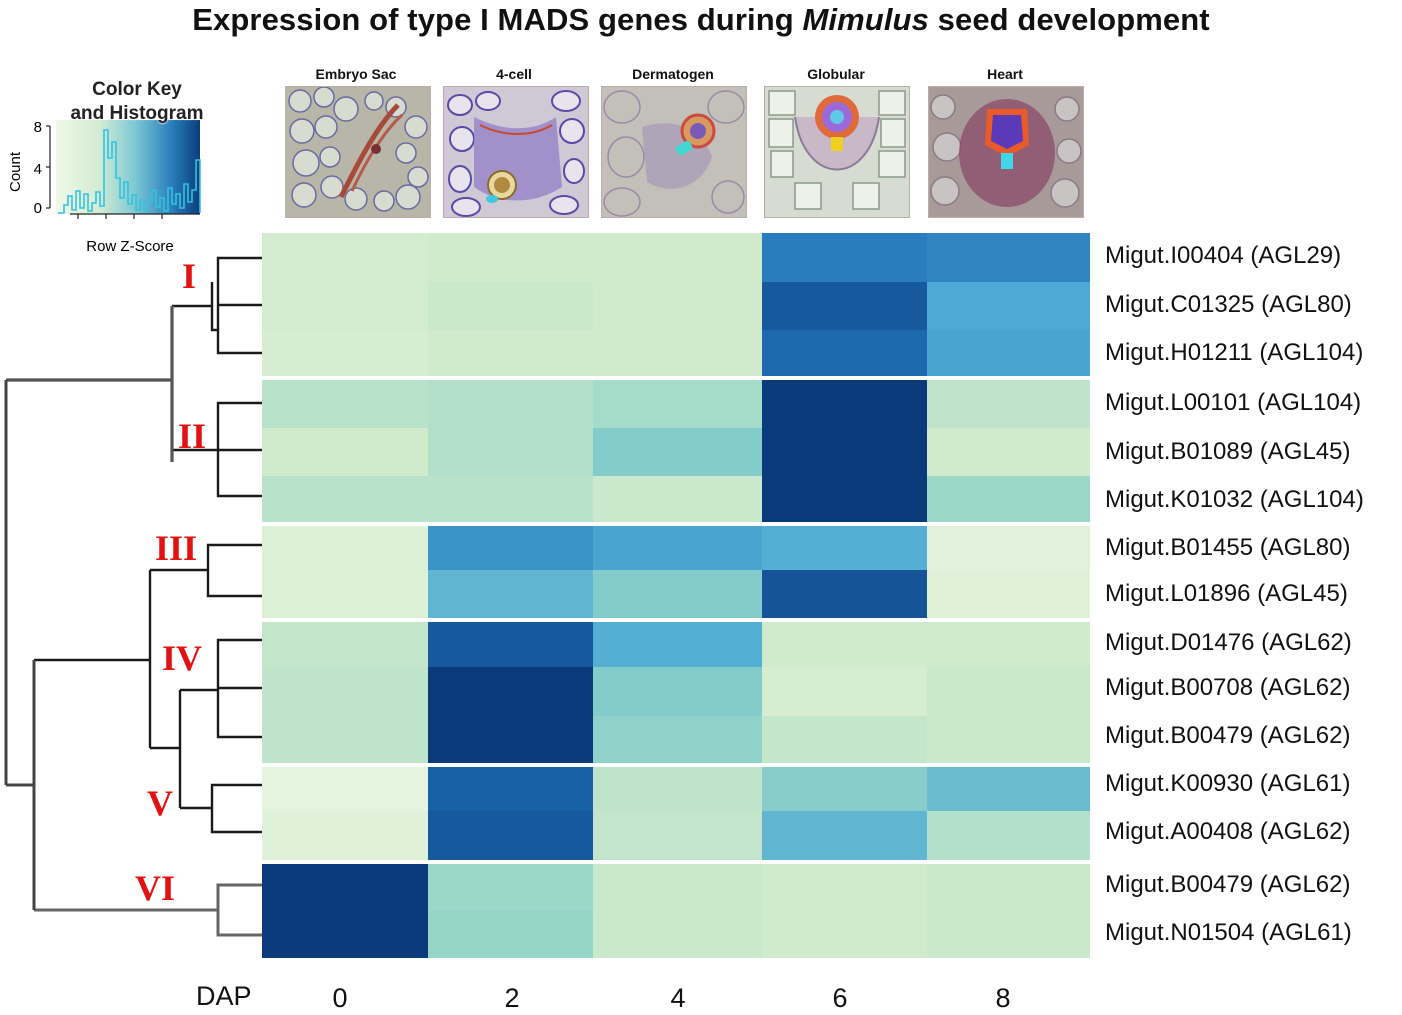 Image resolution: width=1402 pixels, height=1015 pixels. I want to click on clade-label-V: V, so click(160, 803).